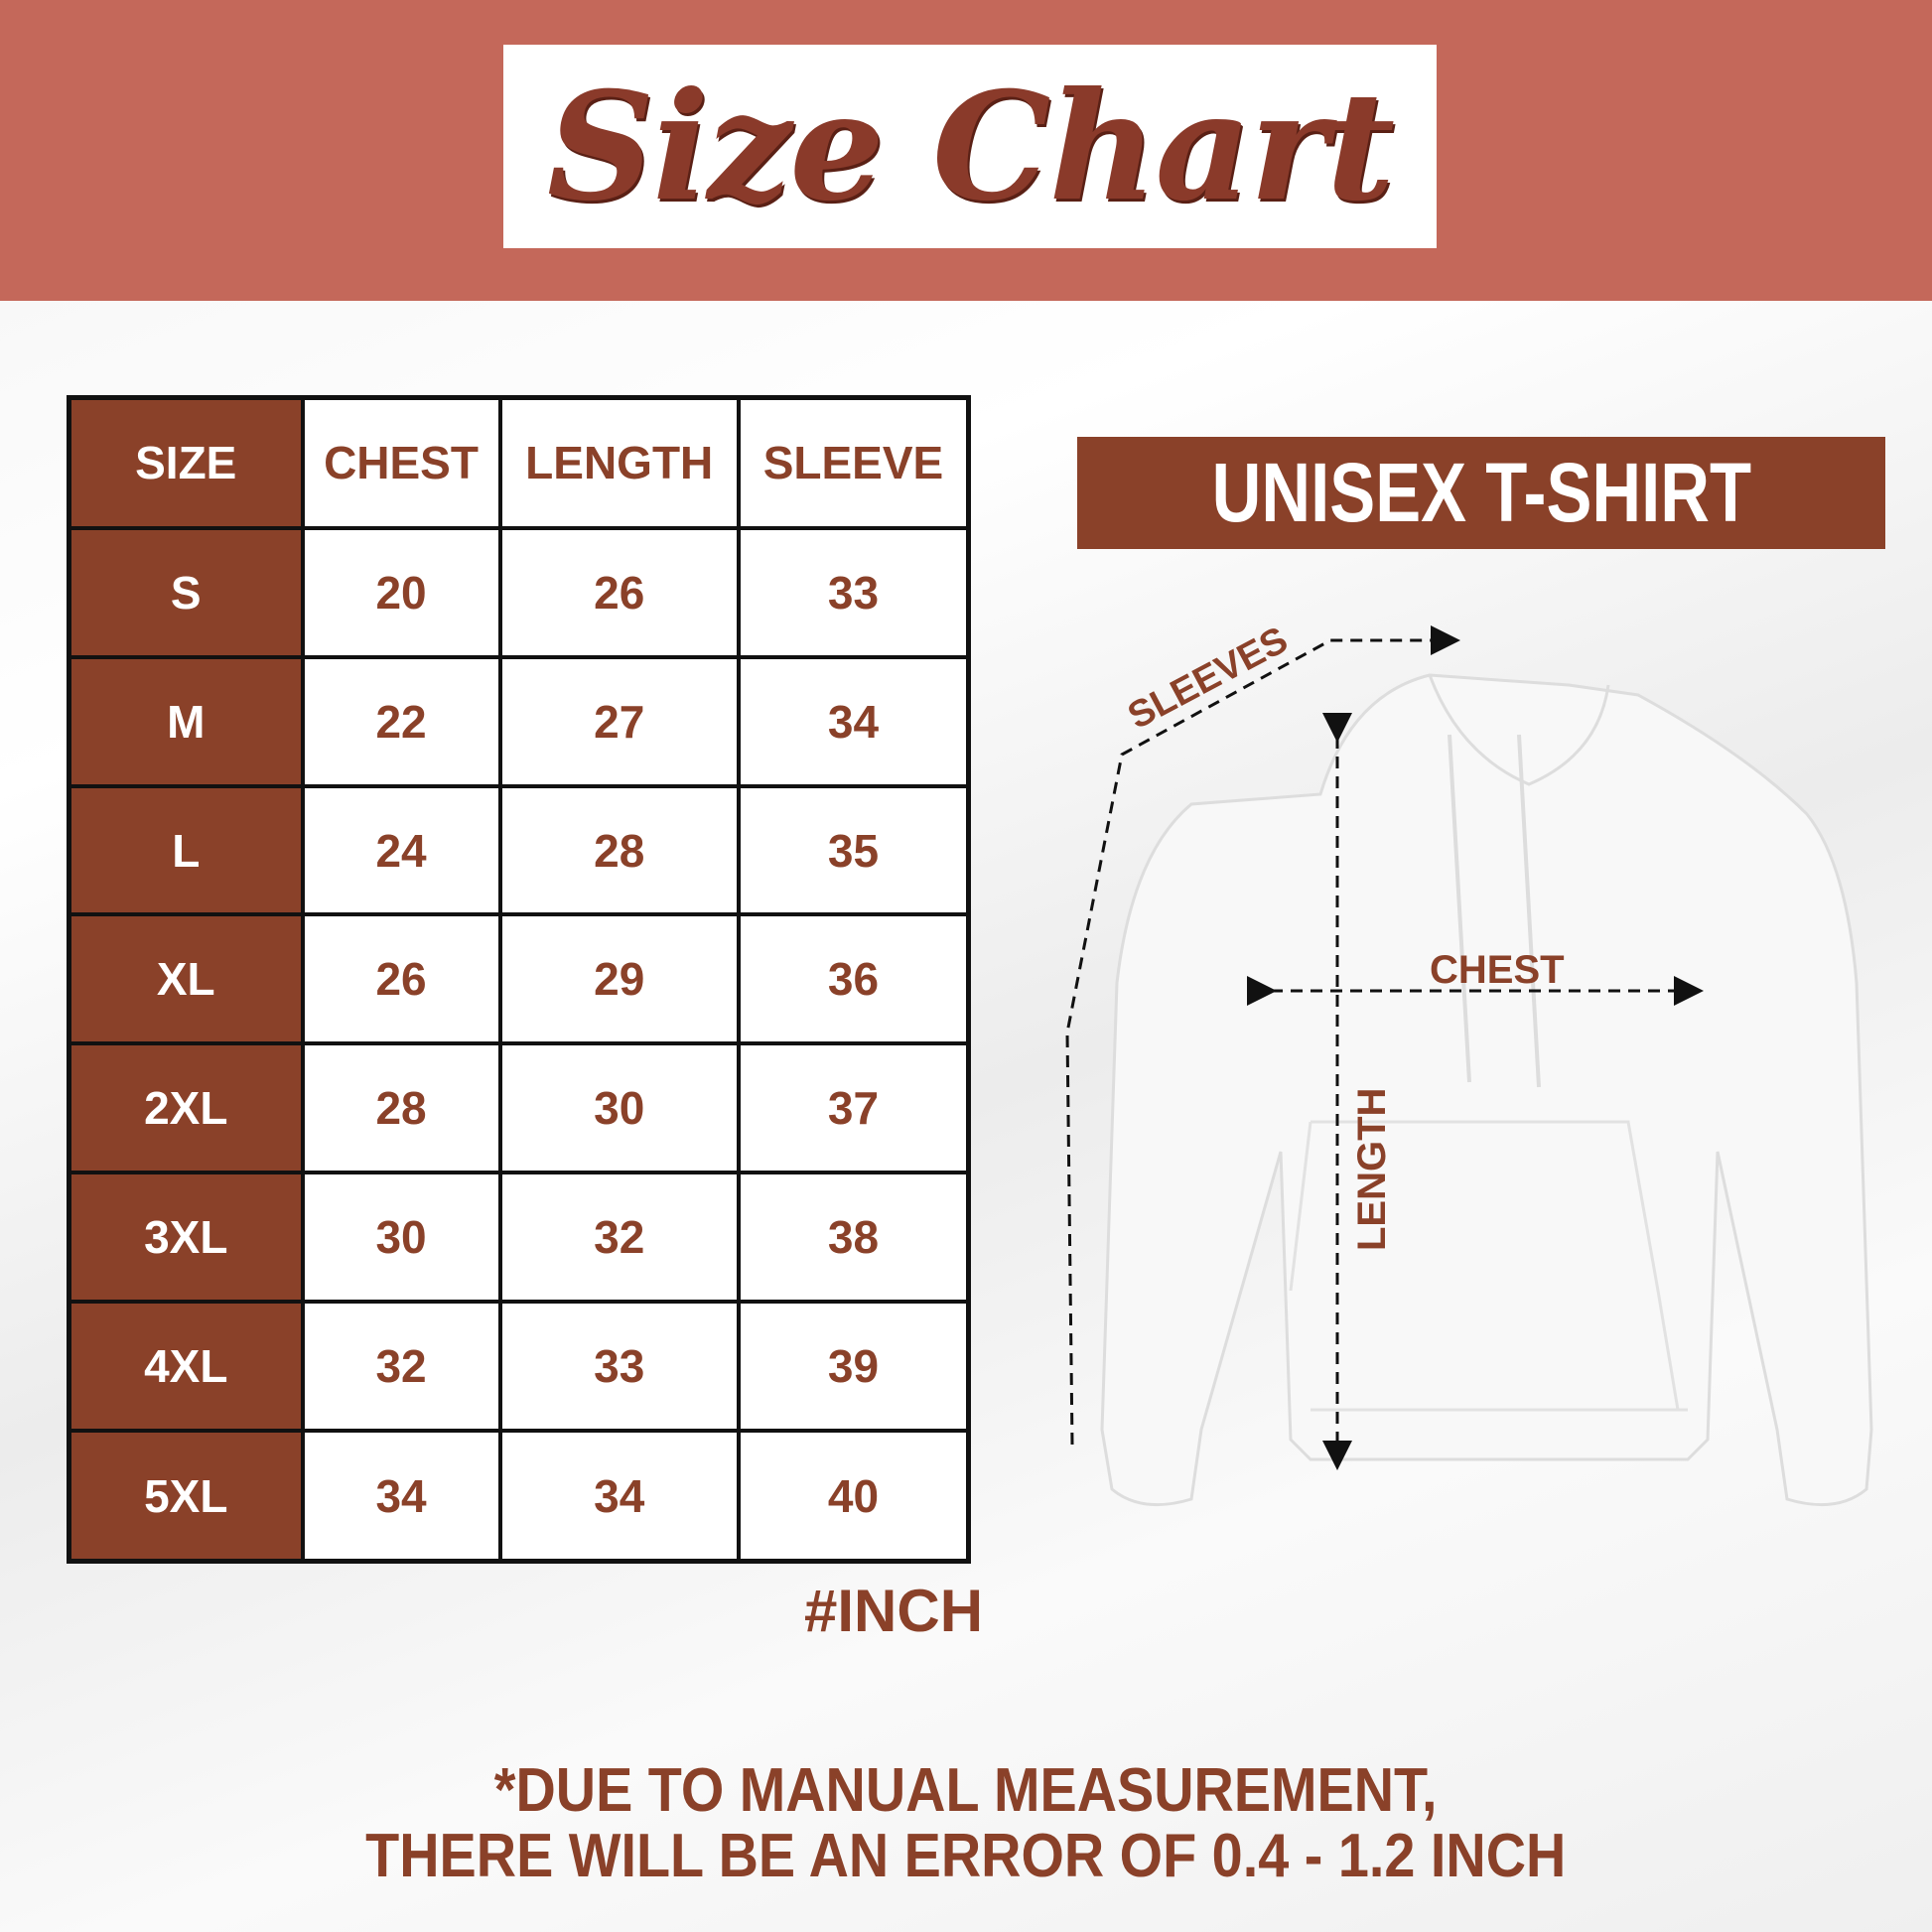 This screenshot has width=1932, height=1932. I want to click on table-row: S 20 26 33, so click(519, 592).